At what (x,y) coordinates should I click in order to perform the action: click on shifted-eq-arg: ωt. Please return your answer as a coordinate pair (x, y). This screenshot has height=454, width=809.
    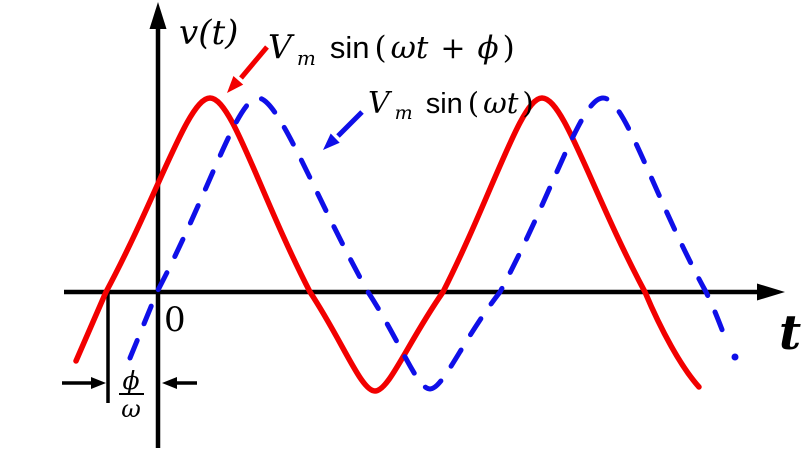
    Looking at the image, I should click on (410, 48).